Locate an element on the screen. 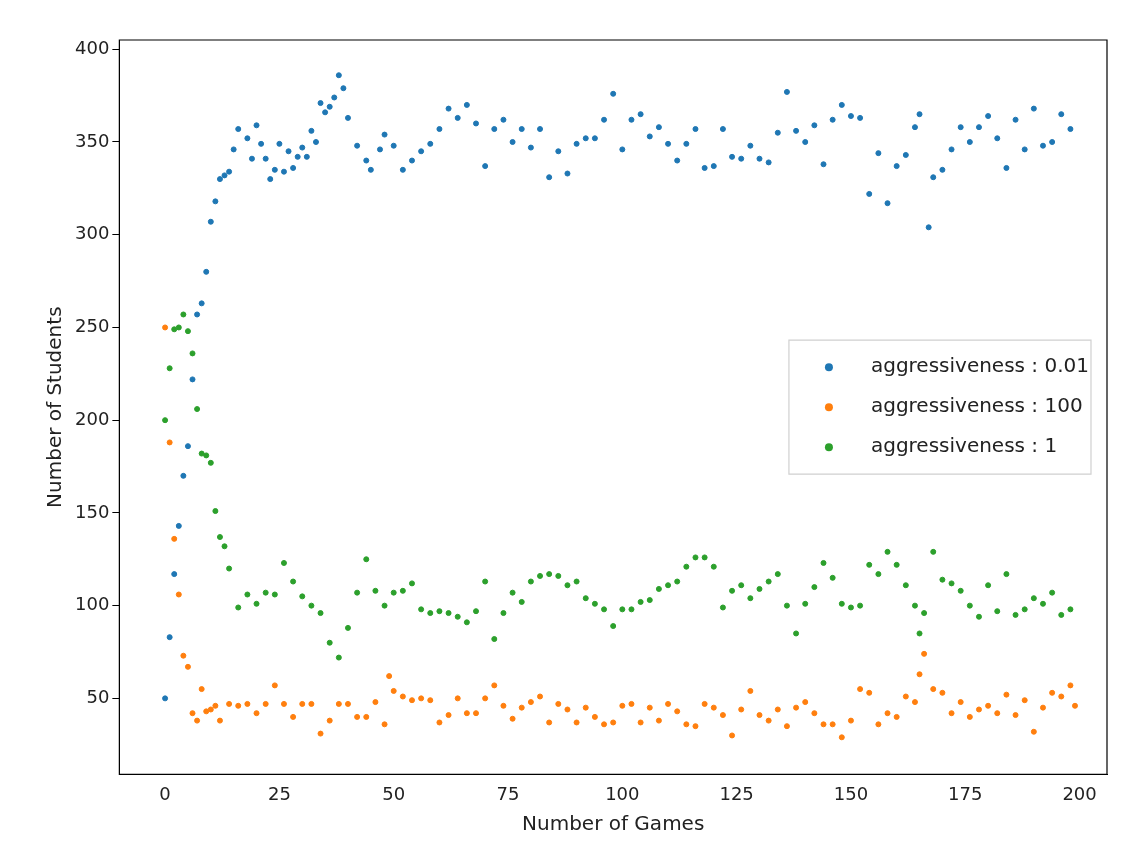  x-tick-label: 0 is located at coordinates (165, 793).